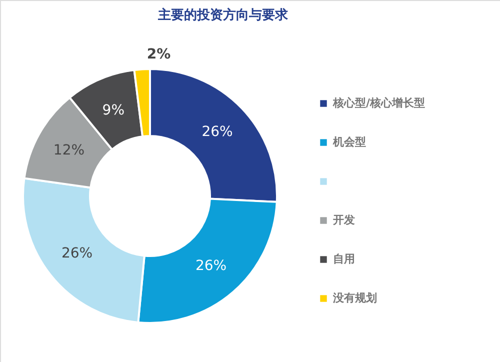 The width and height of the screenshot is (500, 362). Describe the element at coordinates (223, 15) in the screenshot. I see `chart-title: 主要的投资方向与要求` at that location.